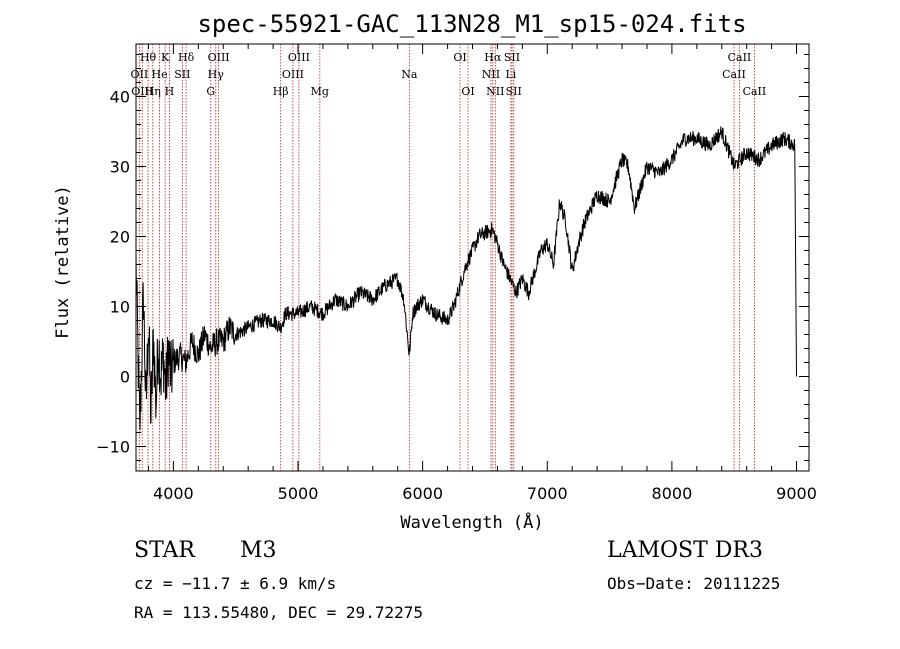 This screenshot has height=649, width=900. What do you see at coordinates (281, 91) in the screenshot?
I see `line-label-hβ: Hβ` at bounding box center [281, 91].